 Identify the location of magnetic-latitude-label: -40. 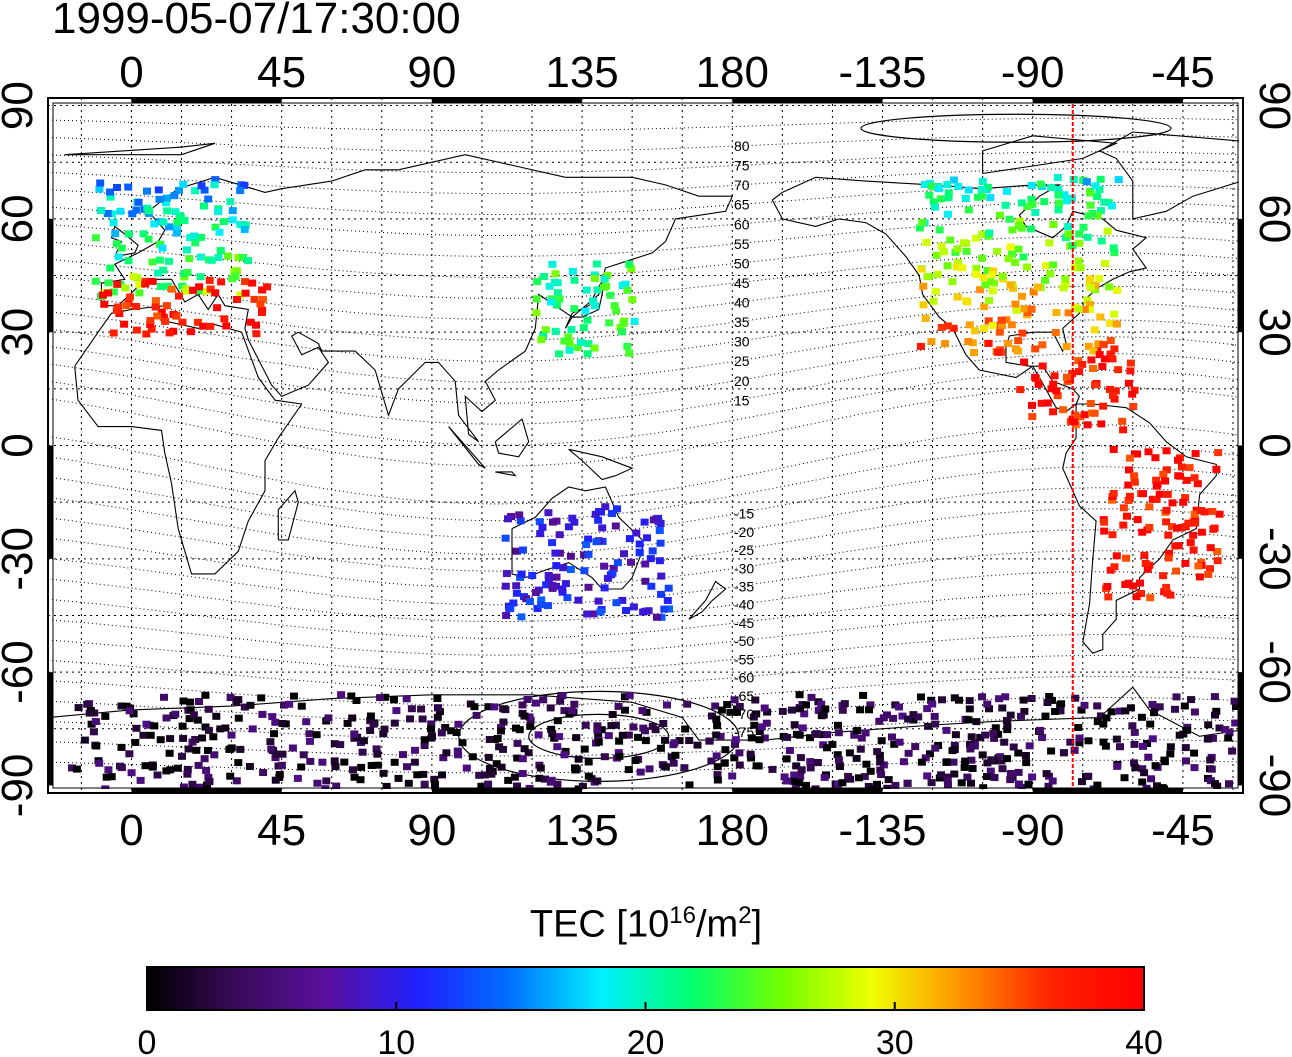
(744, 605).